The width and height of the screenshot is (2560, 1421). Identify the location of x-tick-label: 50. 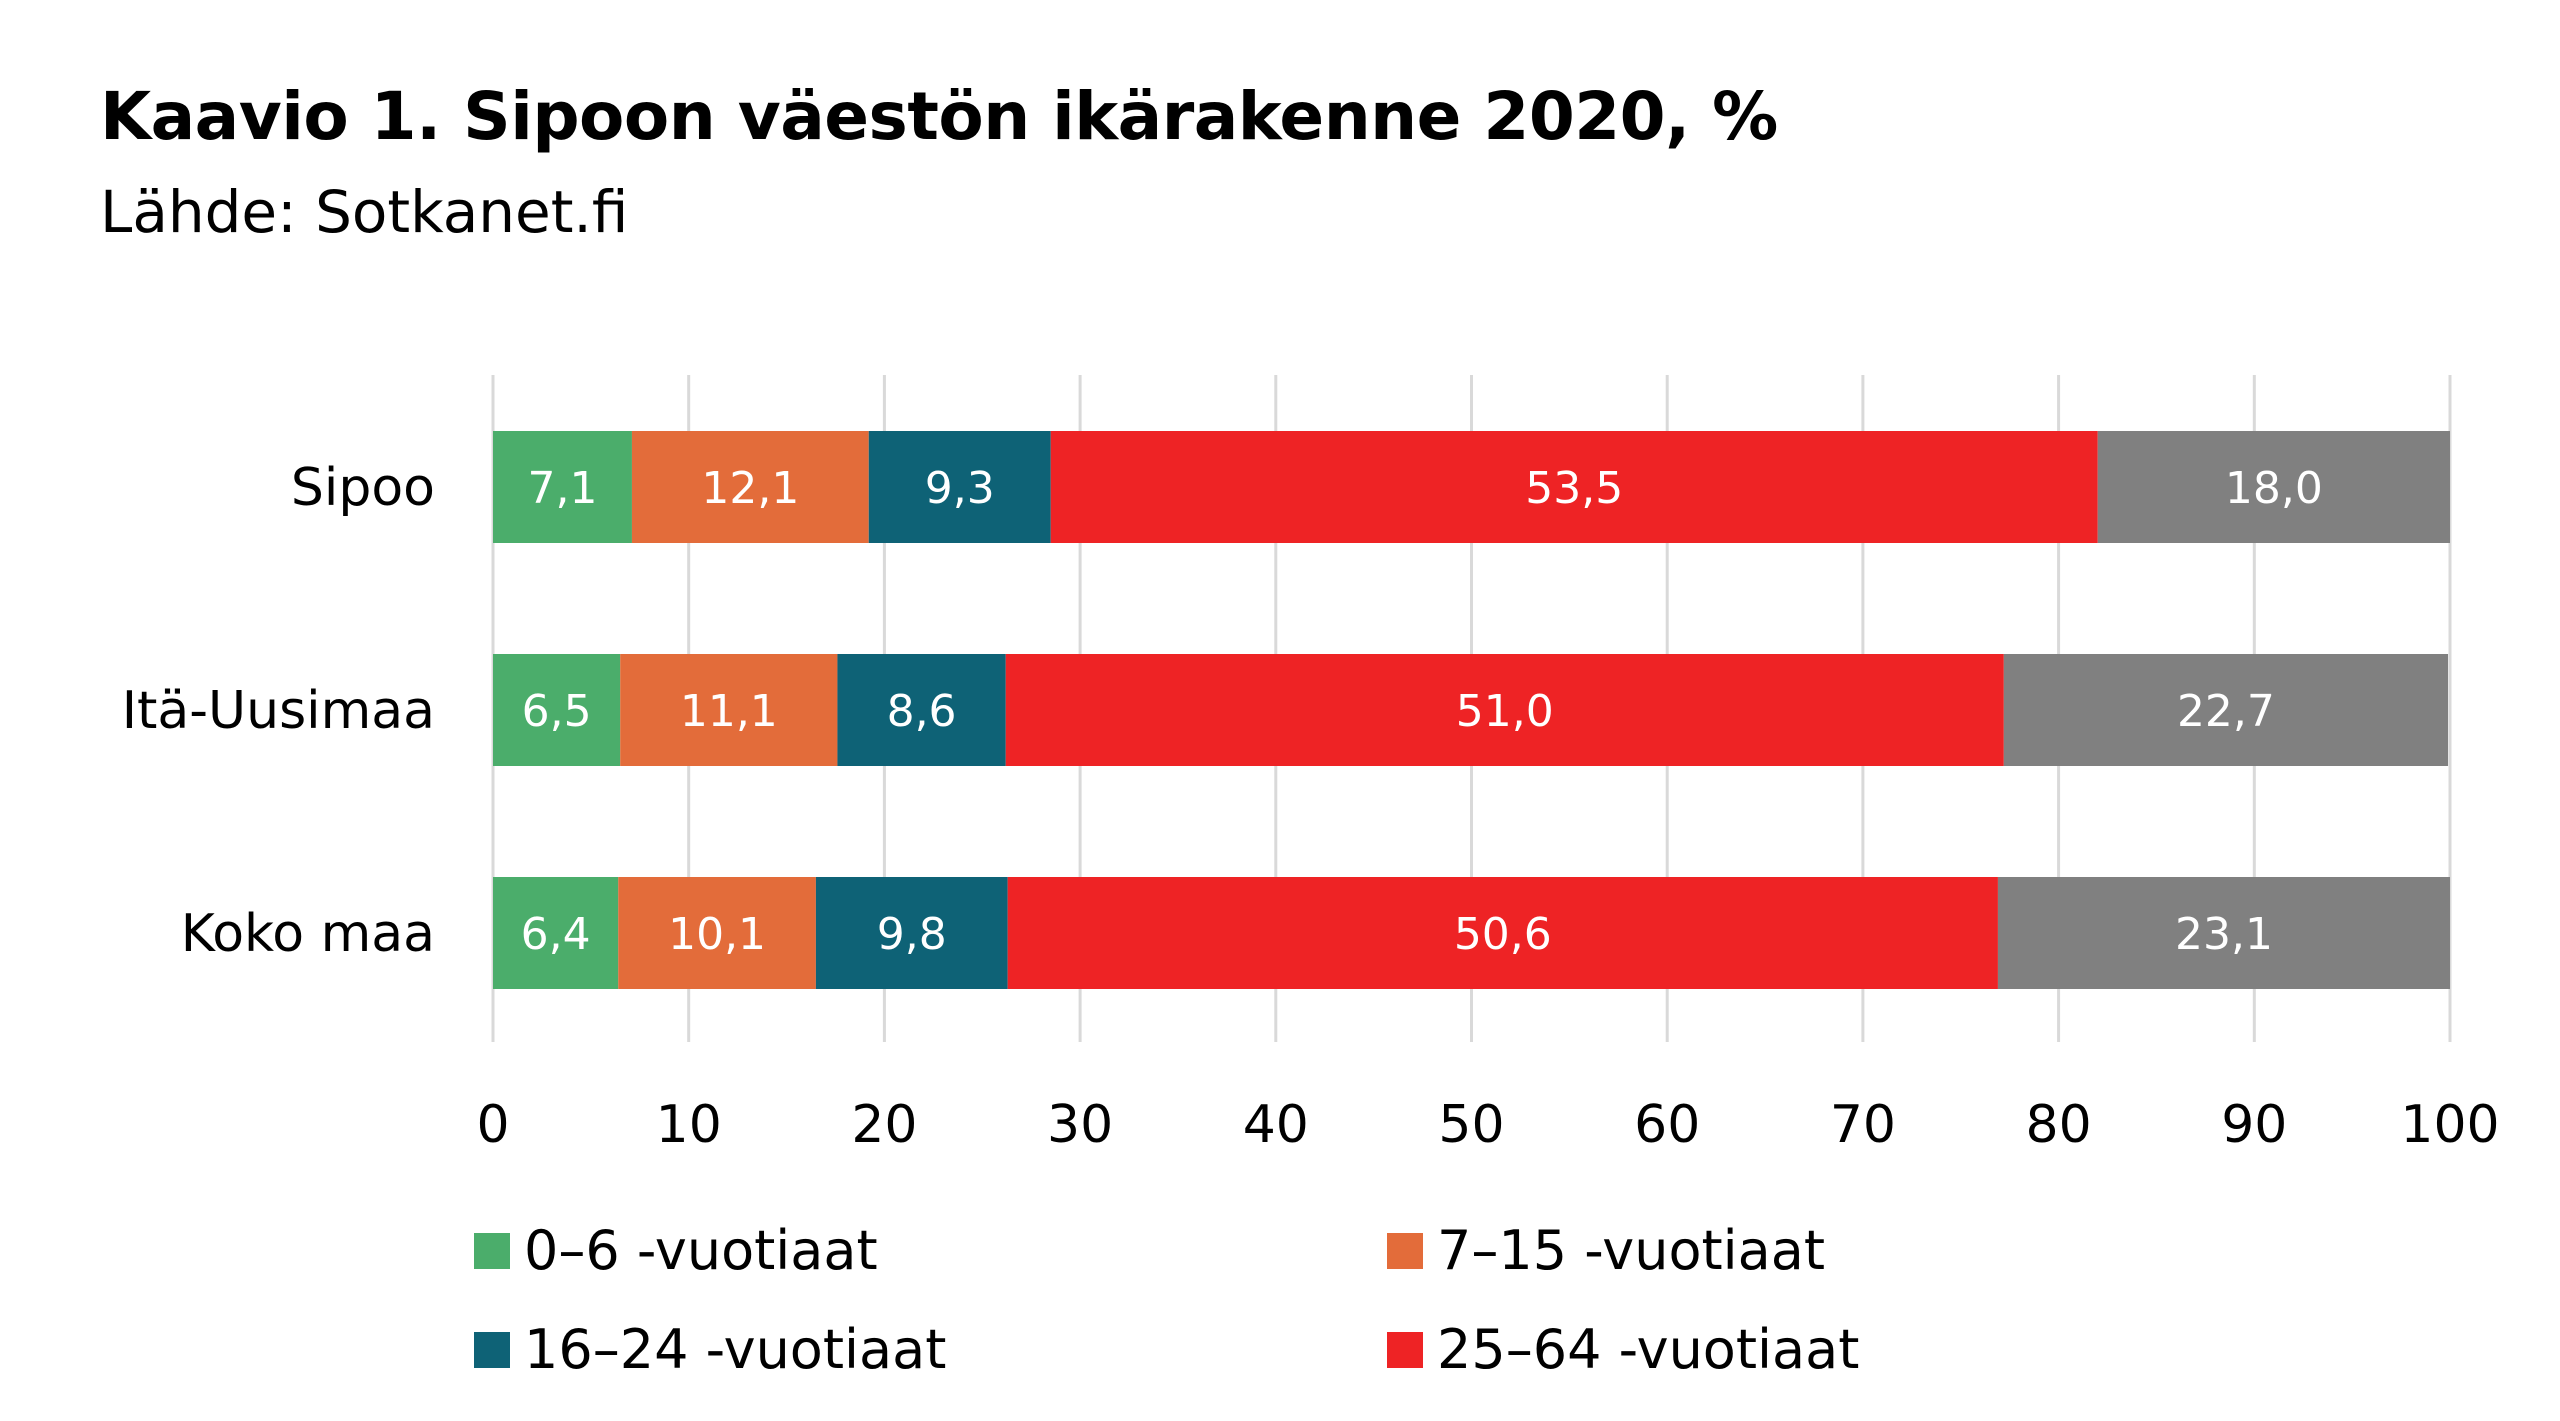
(1471, 1125).